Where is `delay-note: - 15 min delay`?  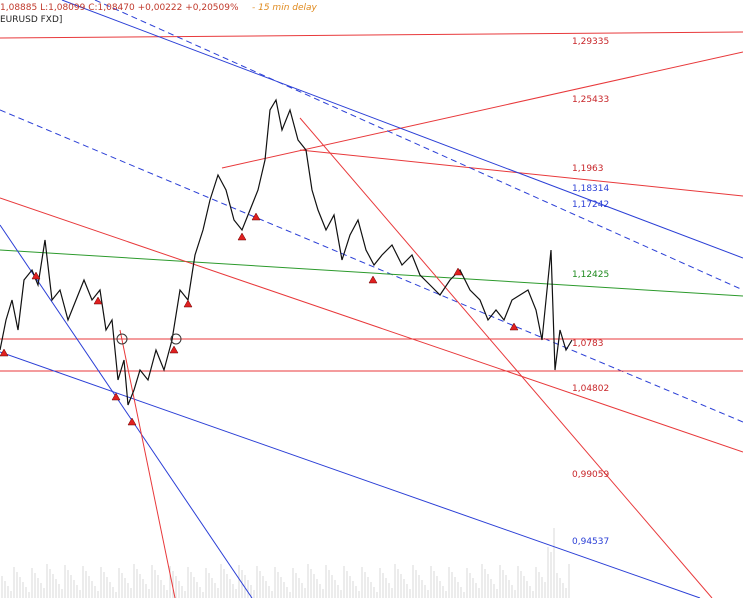
delay-note: - 15 min delay is located at coordinates (285, 8).